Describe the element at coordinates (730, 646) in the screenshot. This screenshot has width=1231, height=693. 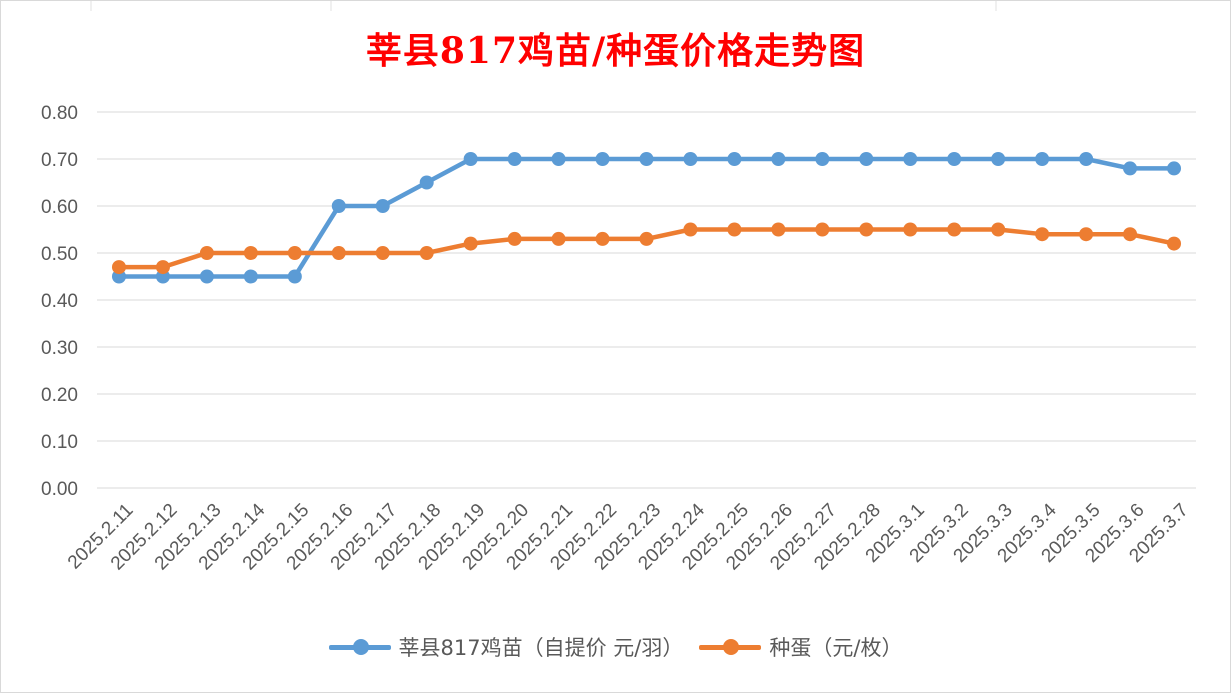
I see `legend-swatch-egg` at that location.